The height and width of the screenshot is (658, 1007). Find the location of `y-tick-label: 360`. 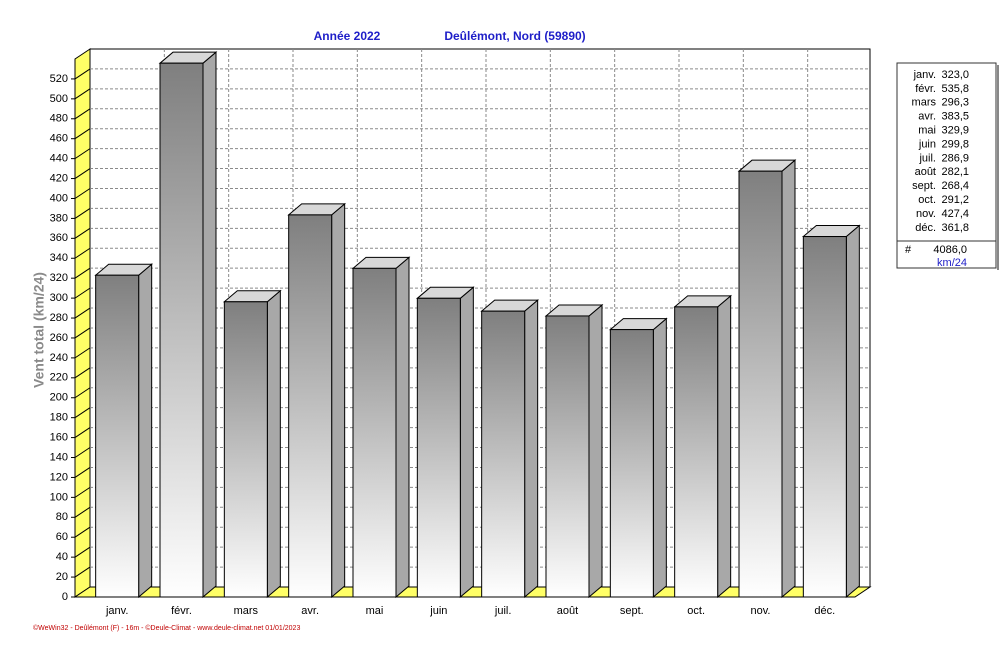

y-tick-label: 360 is located at coordinates (59, 238).